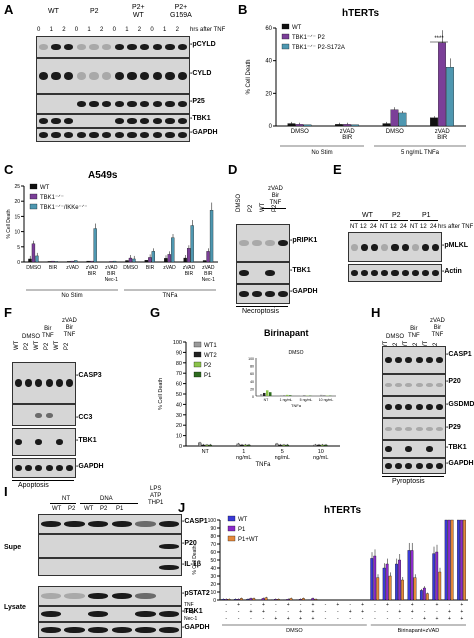 The width and height of the screenshot is (474, 638). Describe the element at coordinates (89, 375) in the screenshot. I see `band-label: -CASP3` at that location.